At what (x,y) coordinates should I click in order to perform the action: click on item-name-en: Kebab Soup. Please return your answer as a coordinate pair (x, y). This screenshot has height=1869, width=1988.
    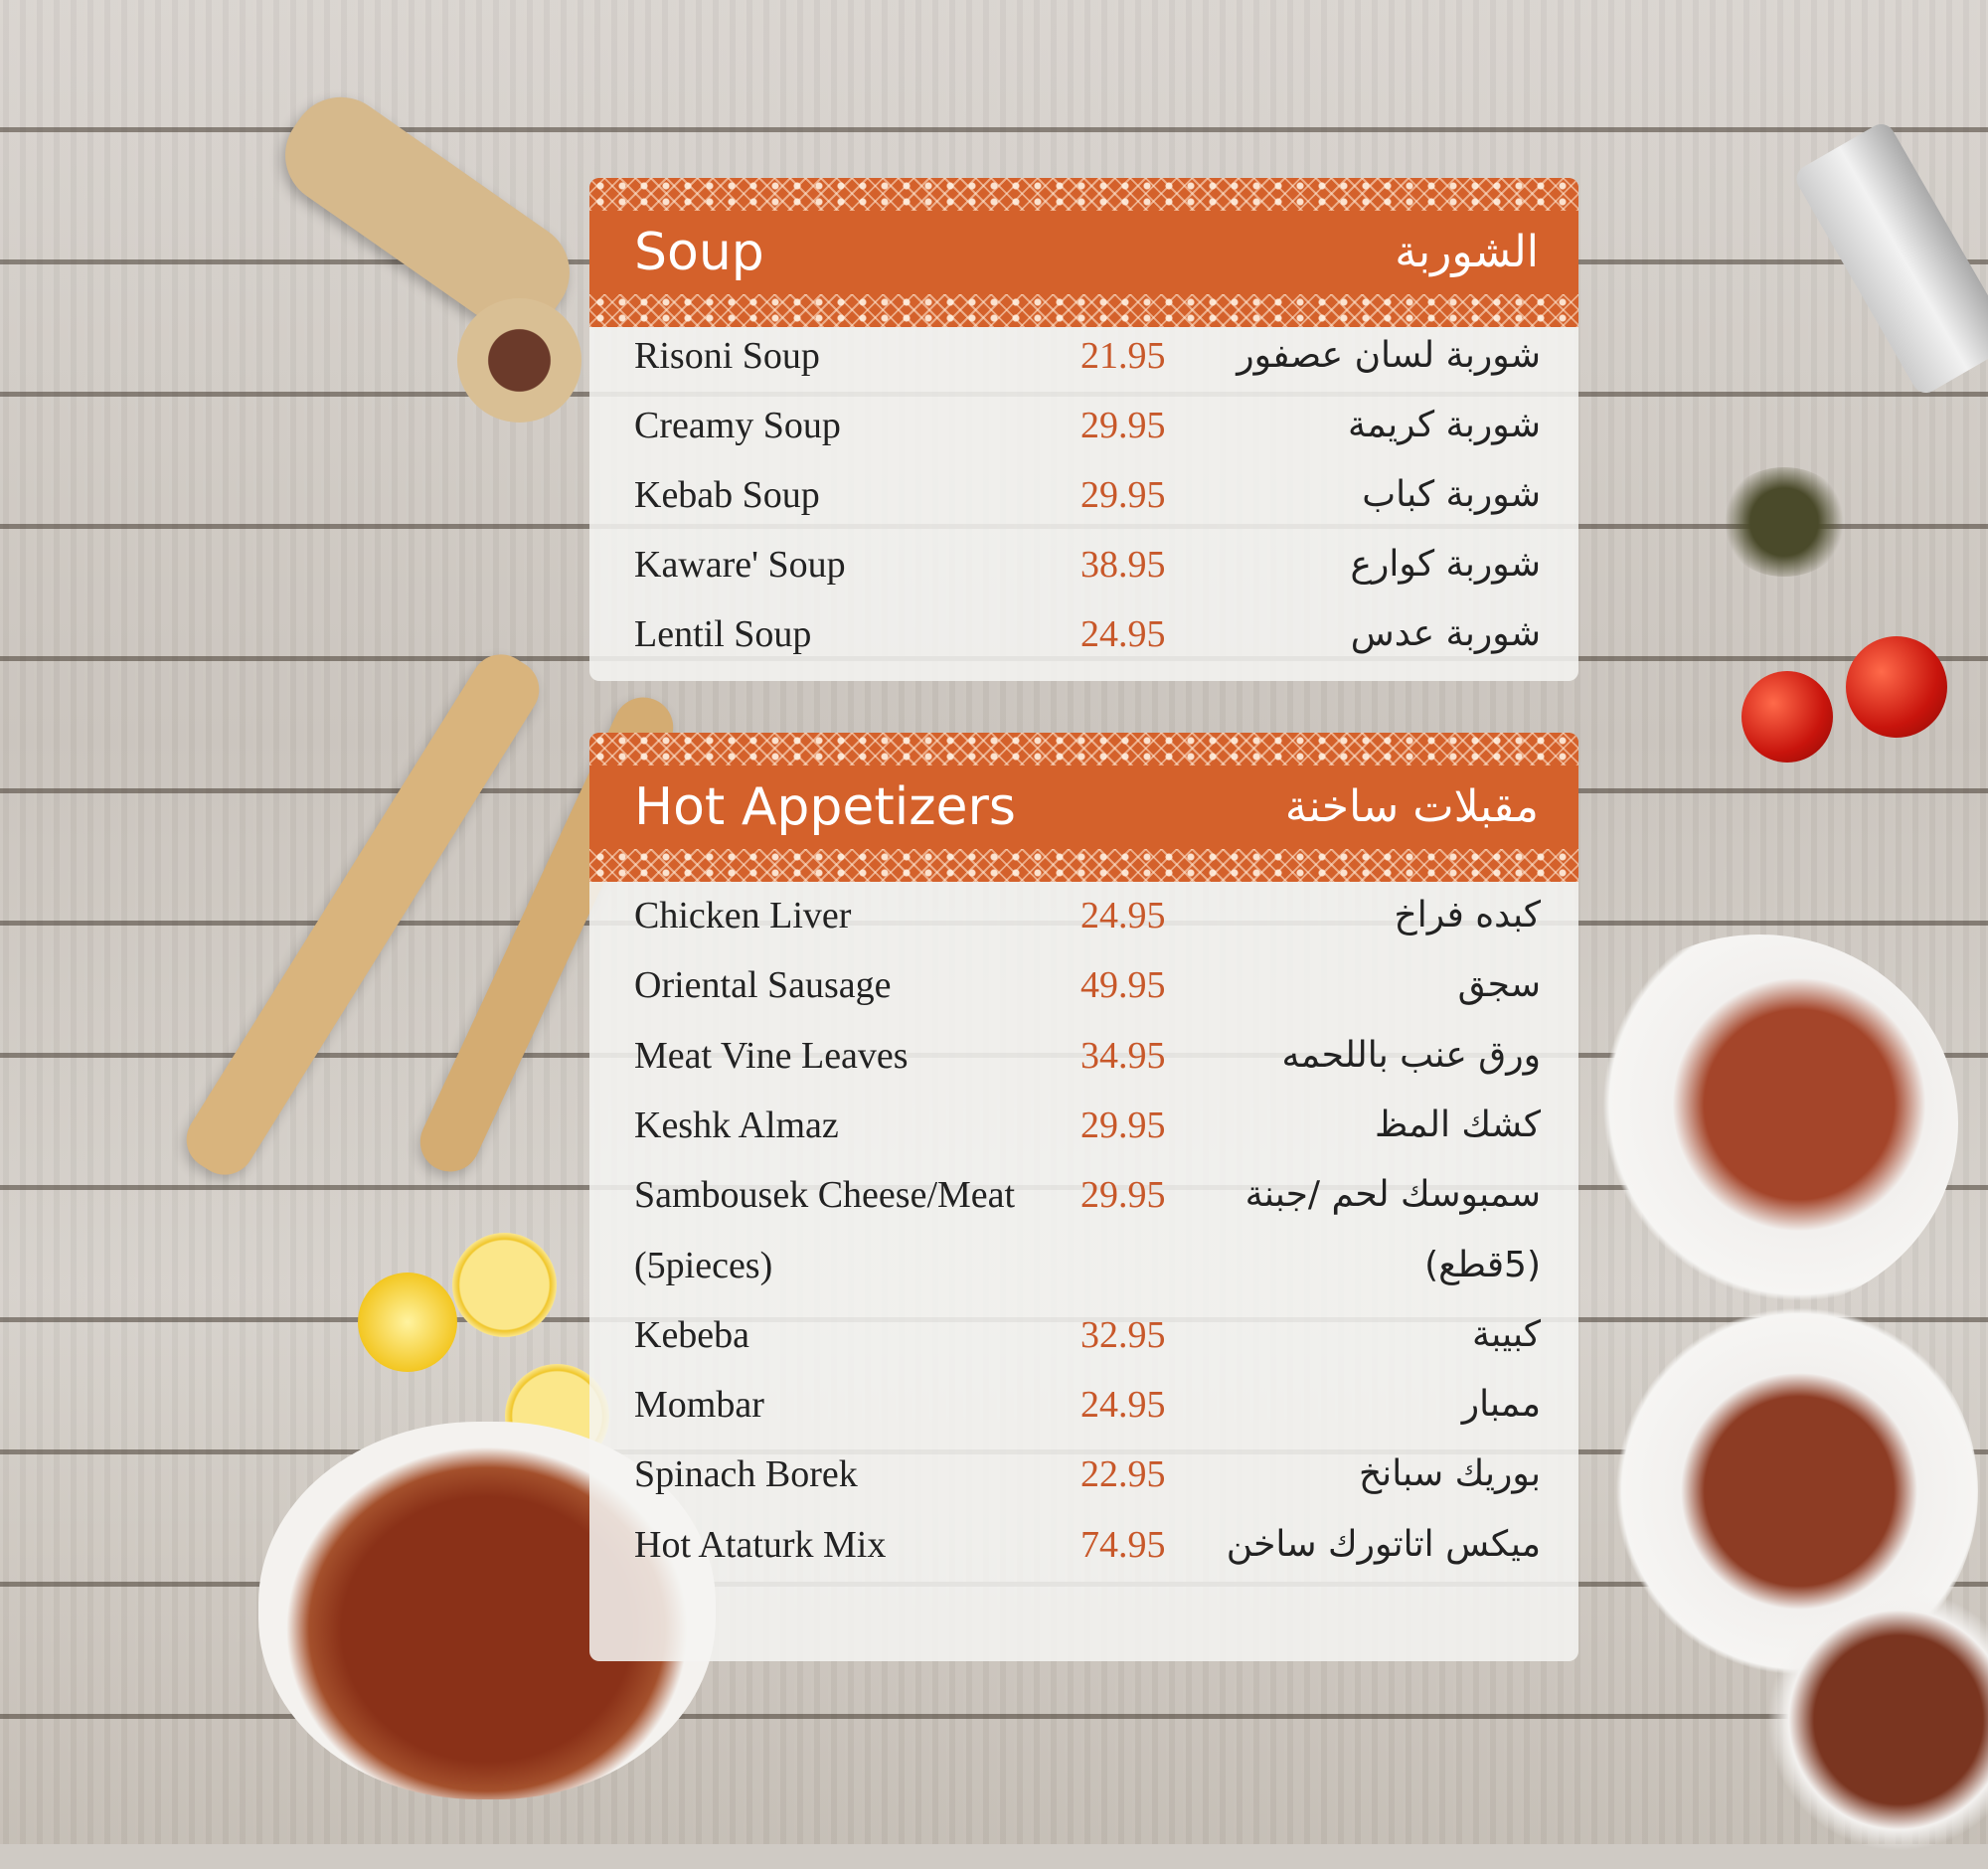
    Looking at the image, I should click on (727, 495).